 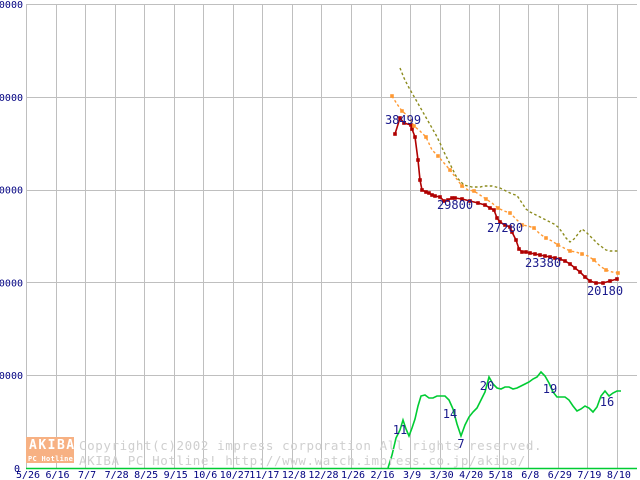 What do you see at coordinates (605, 291) in the screenshot?
I see `price-annotation: 20180` at bounding box center [605, 291].